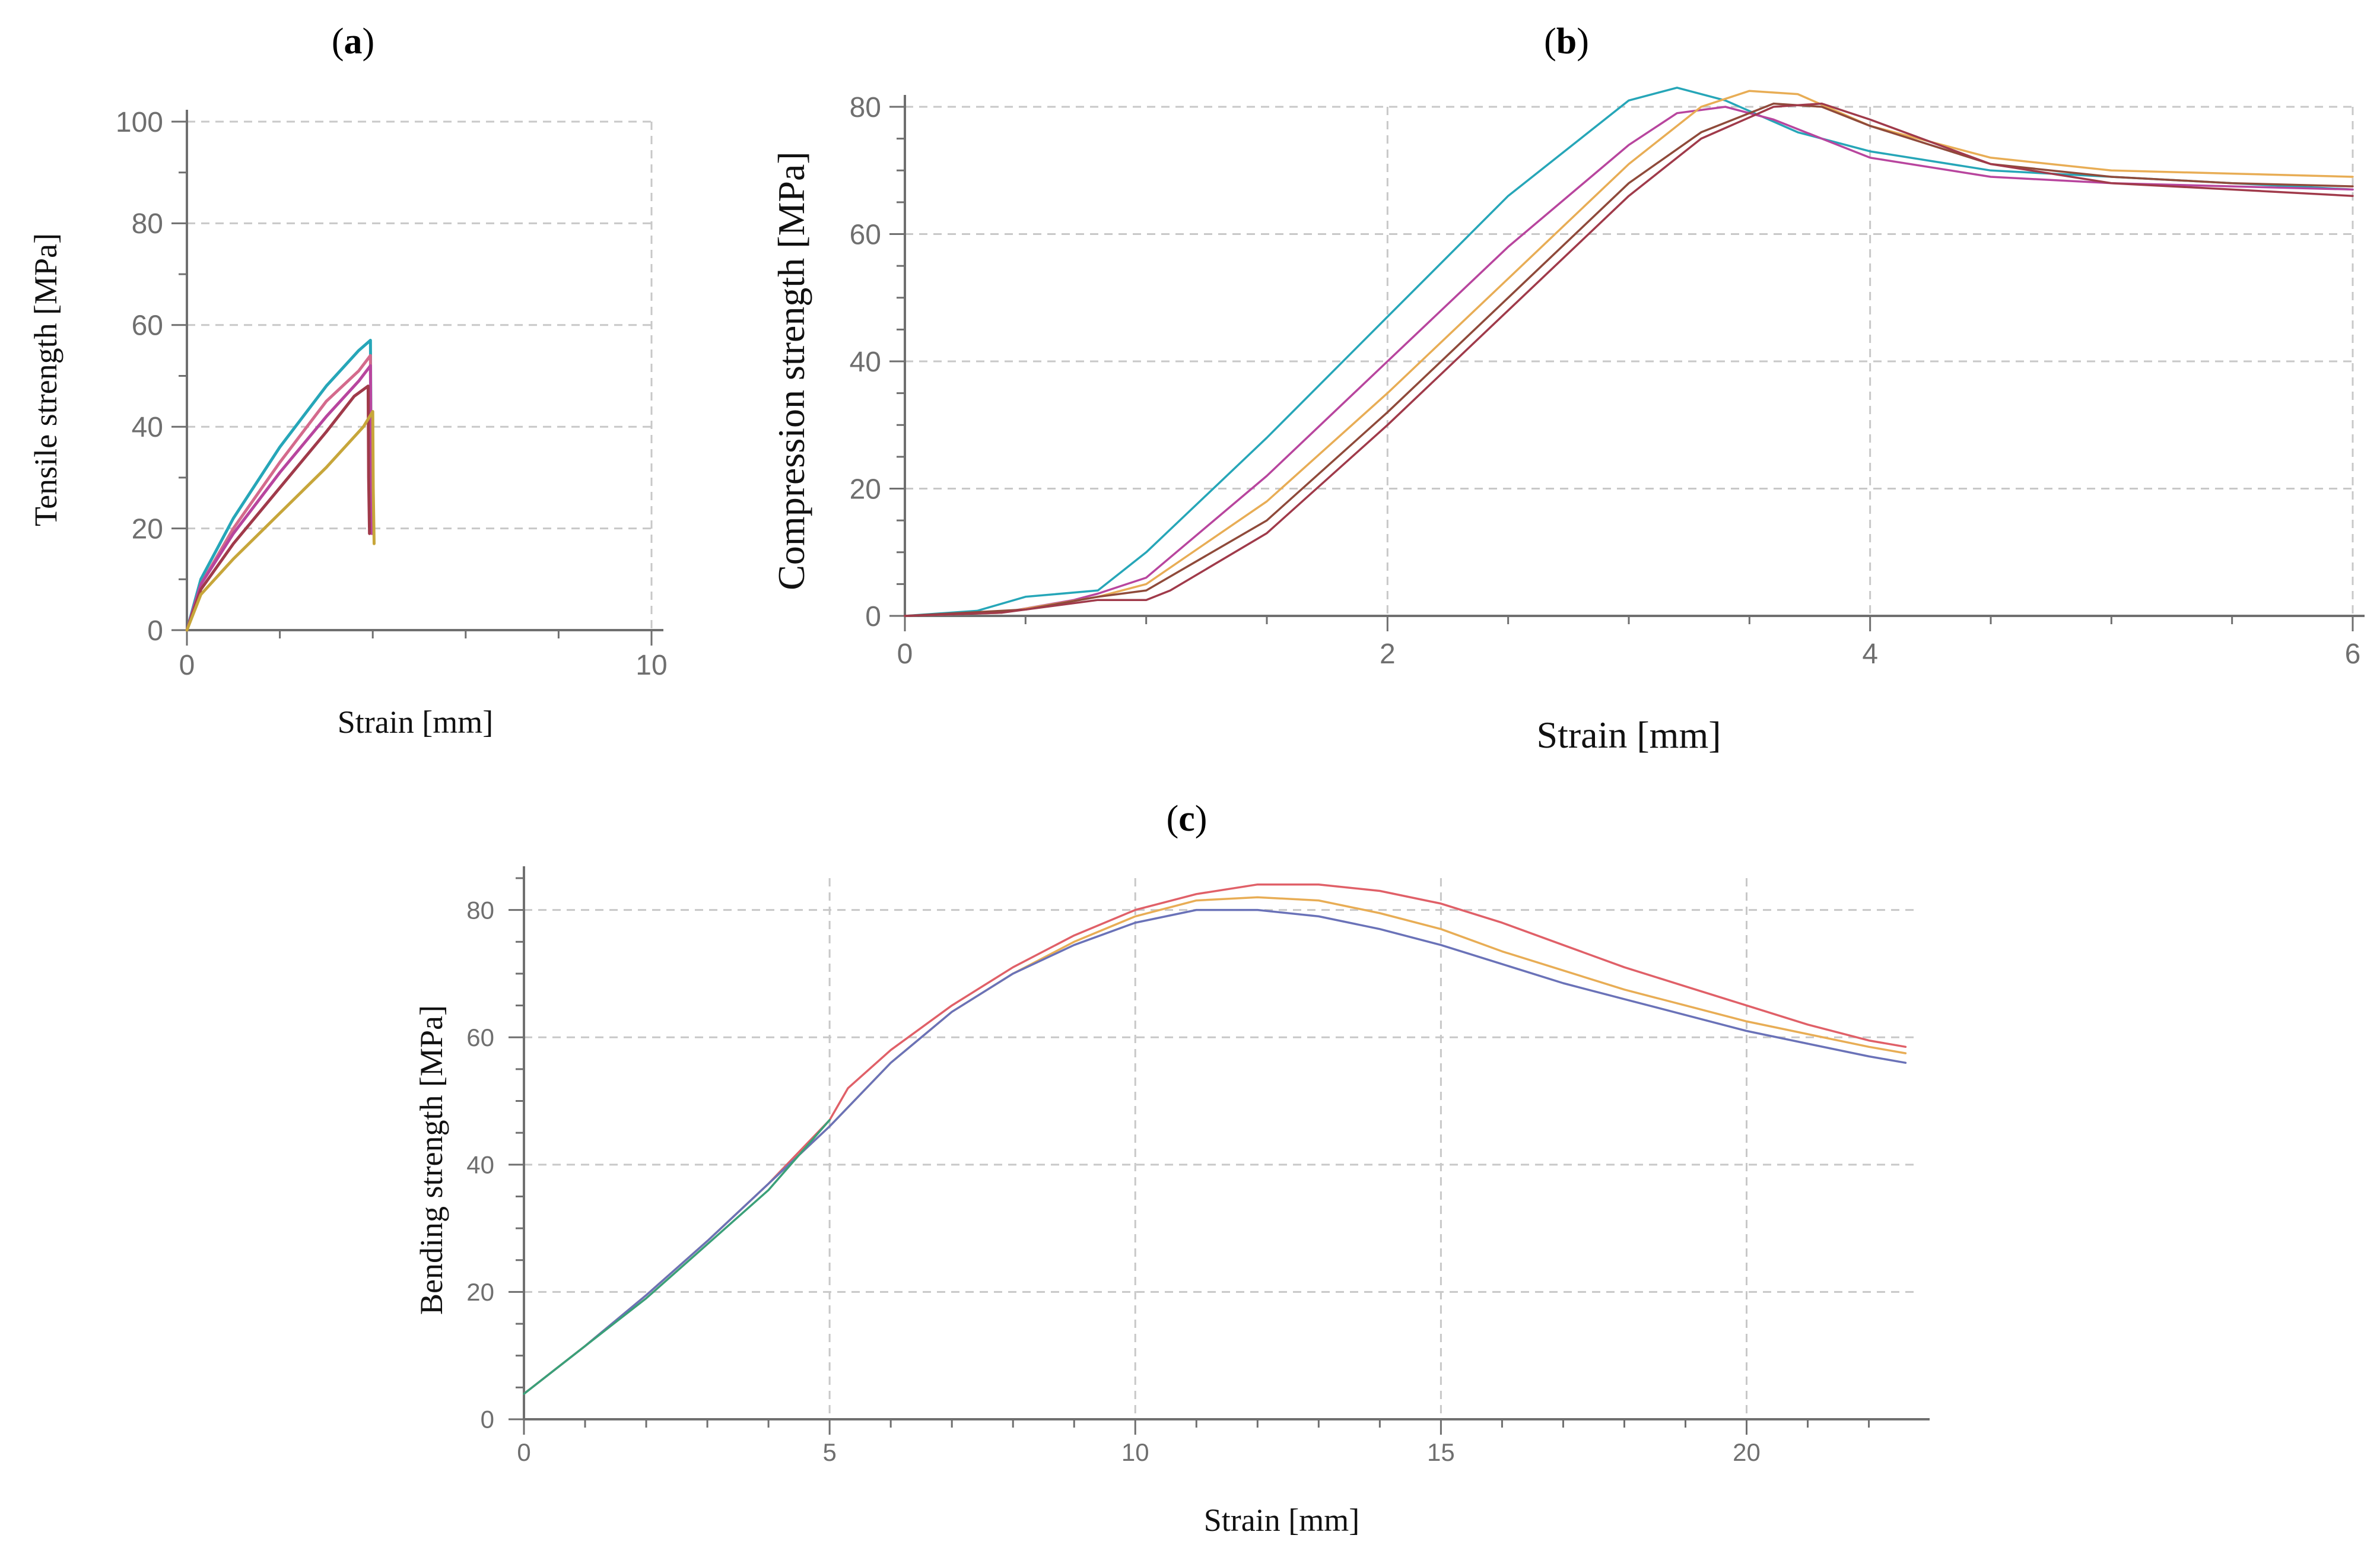  Describe the element at coordinates (487, 1420) in the screenshot. I see `y-tick-label-c: 0` at that location.